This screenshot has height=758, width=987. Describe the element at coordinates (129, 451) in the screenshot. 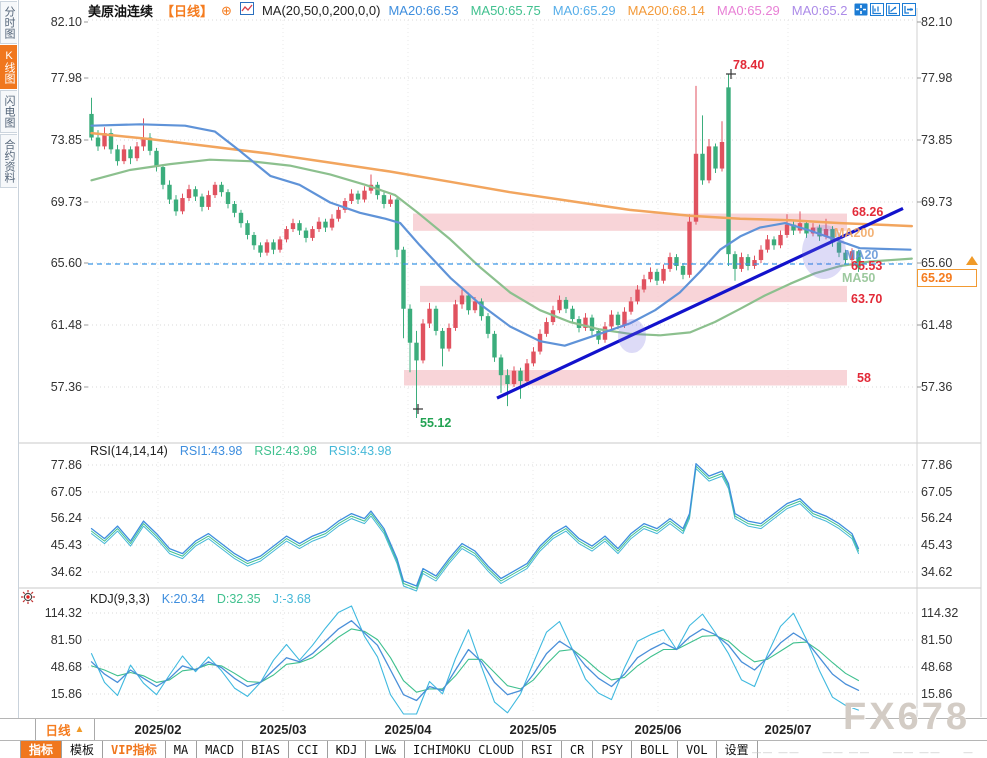

I see `indicator-readout: RSI(14,14,14)` at that location.